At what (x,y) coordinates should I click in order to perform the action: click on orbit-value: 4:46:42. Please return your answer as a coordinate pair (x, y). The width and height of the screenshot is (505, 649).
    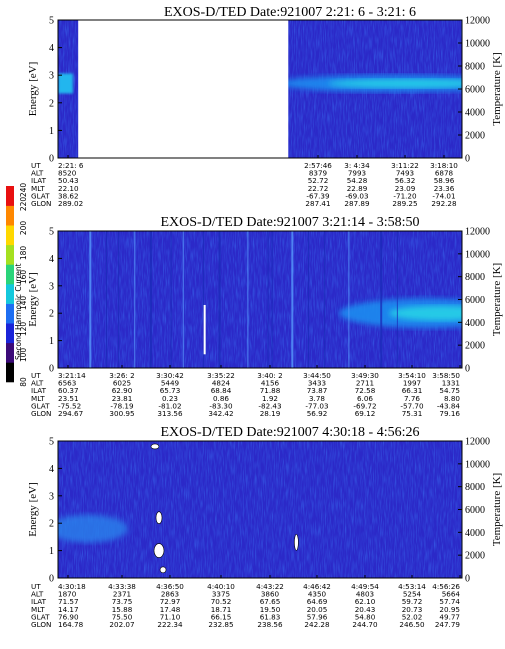
    Looking at the image, I should click on (317, 586).